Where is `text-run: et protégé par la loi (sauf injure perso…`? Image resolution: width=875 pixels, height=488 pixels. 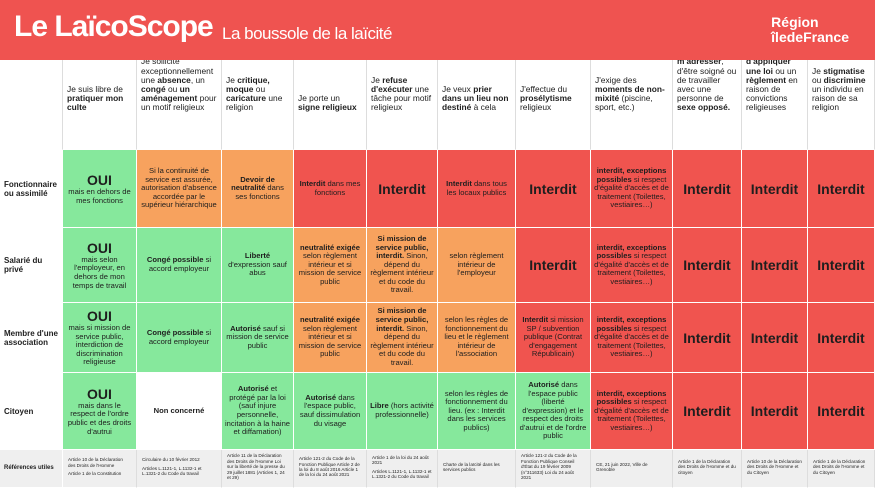
text-run: et protégé par la loi (sauf injure perso… is located at coordinates (258, 410).